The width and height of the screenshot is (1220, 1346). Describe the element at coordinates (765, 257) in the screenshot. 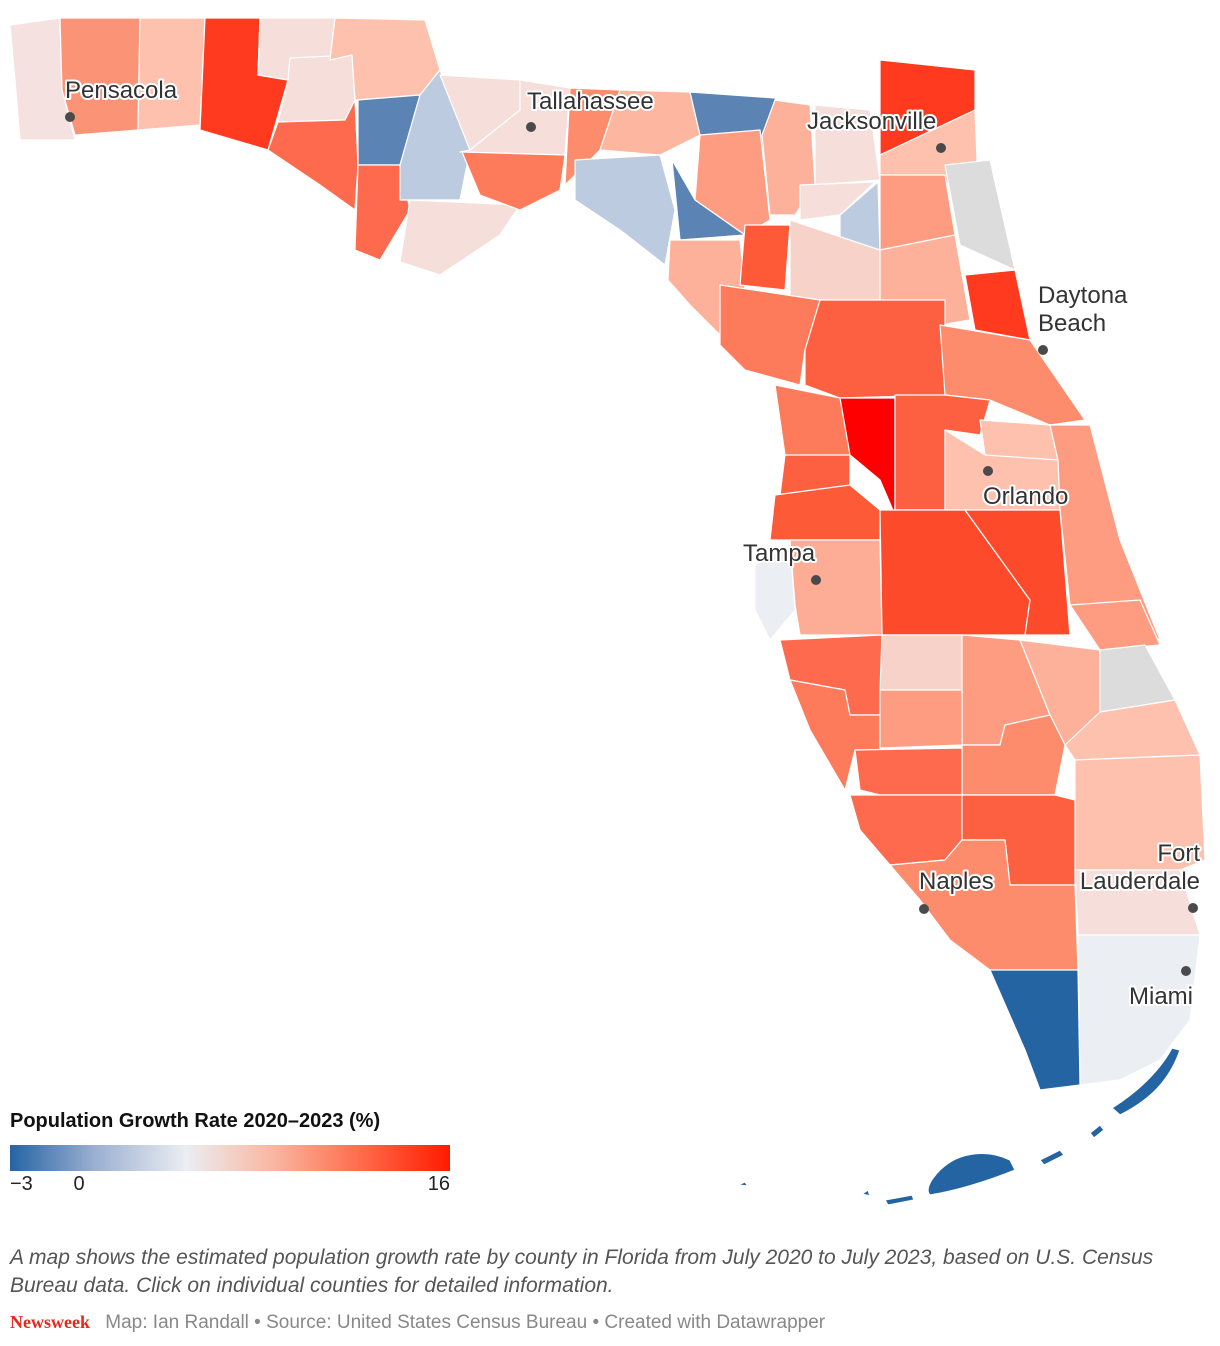

I see `county-gilchrist` at that location.